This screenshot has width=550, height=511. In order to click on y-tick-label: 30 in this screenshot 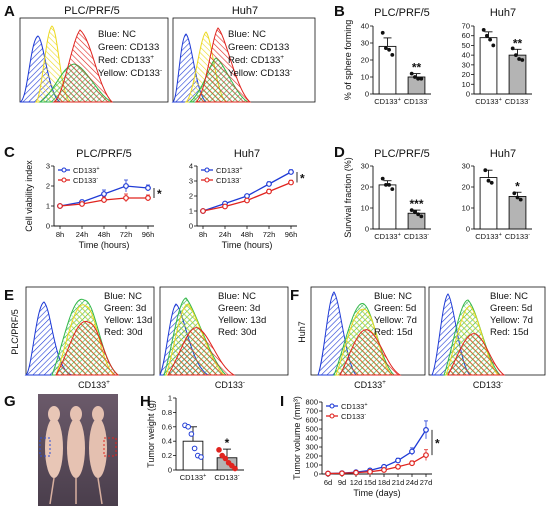, I will do `click(365, 43)`.